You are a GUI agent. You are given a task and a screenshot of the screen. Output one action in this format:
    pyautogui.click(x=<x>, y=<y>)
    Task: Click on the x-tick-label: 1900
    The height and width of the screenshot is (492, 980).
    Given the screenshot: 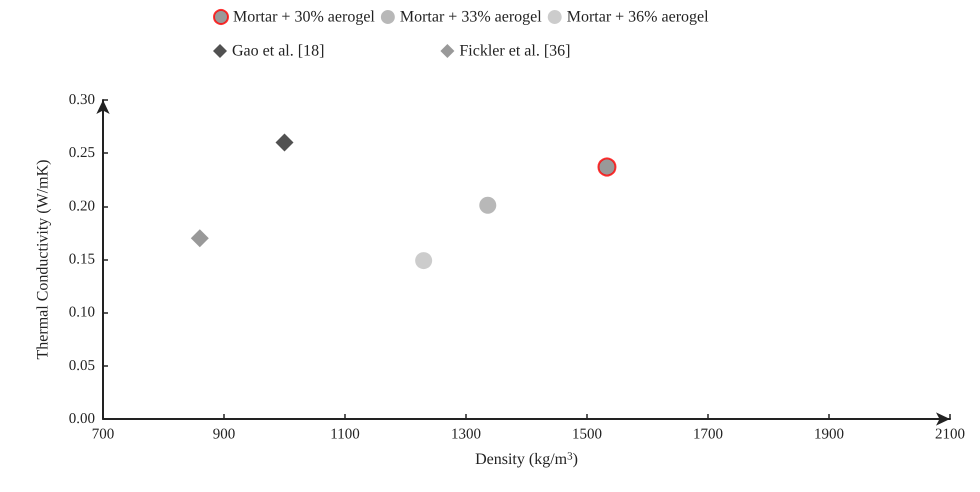 What is the action you would take?
    pyautogui.click(x=829, y=434)
    